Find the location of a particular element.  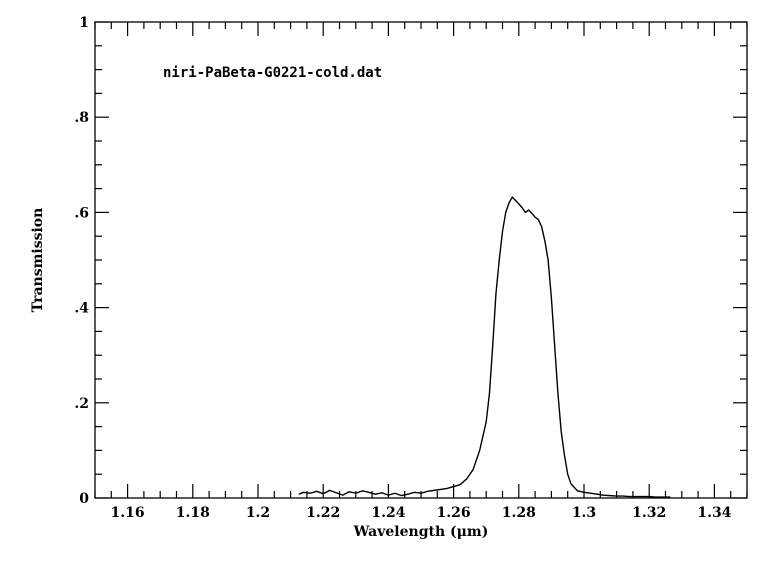

y-tick-label: 1 is located at coordinates (84, 23).